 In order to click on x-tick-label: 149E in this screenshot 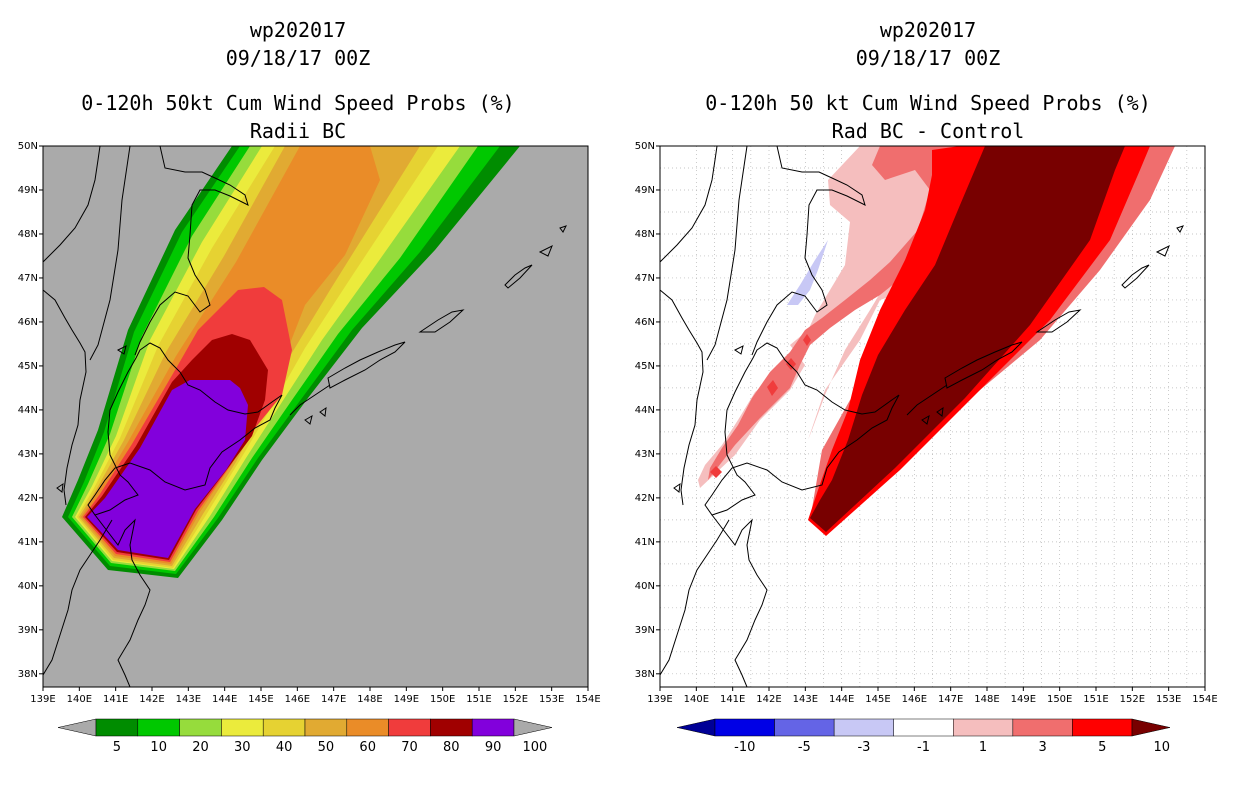, I will do `click(1023, 699)`.